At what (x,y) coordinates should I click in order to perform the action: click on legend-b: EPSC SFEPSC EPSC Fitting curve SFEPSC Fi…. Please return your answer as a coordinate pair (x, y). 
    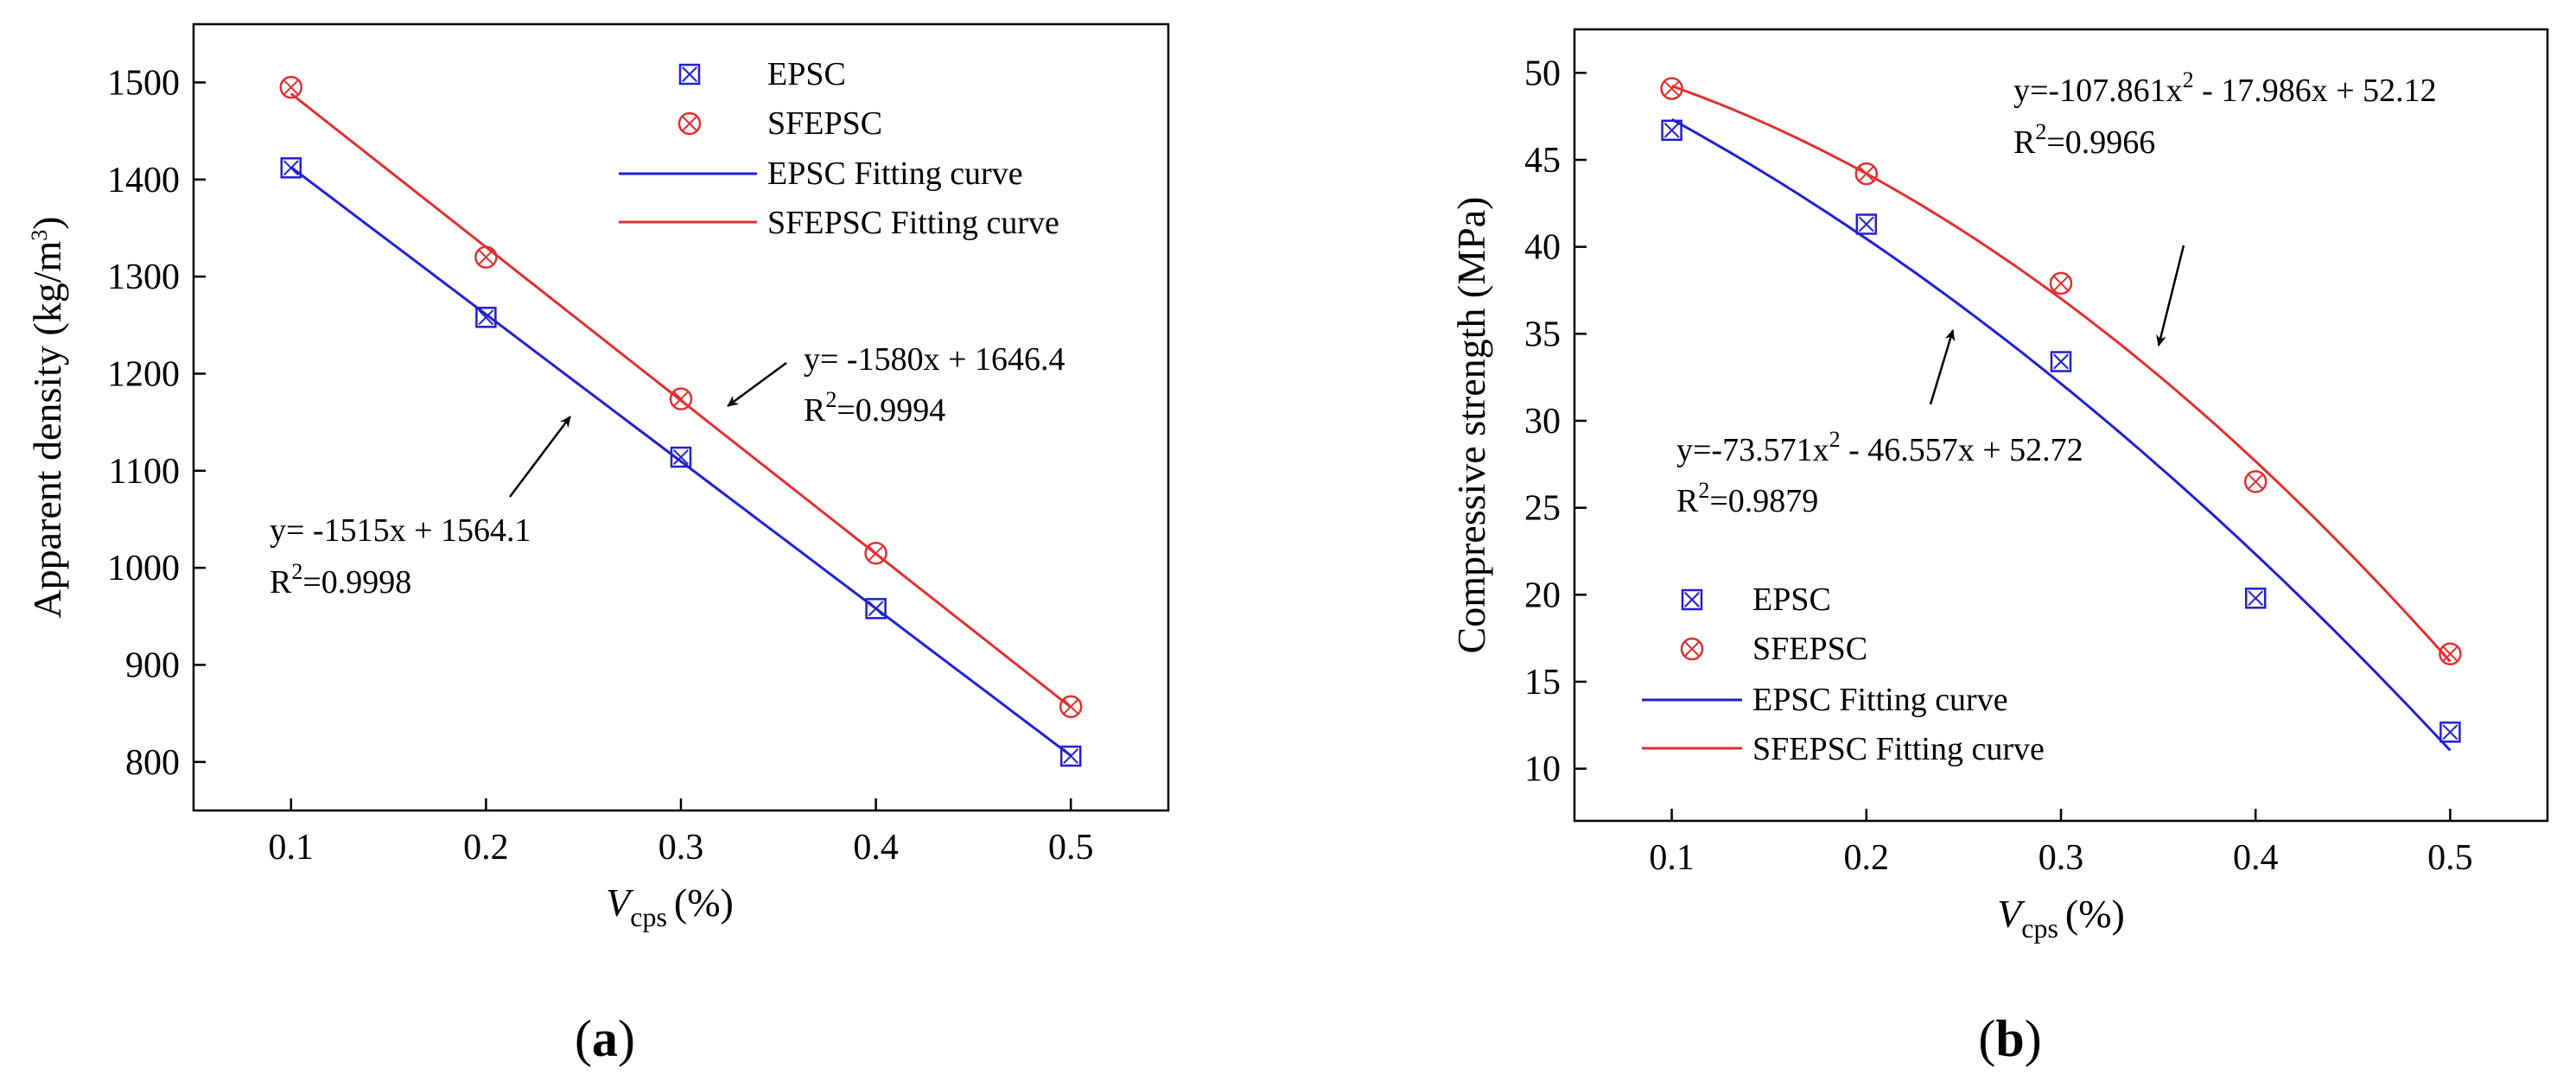
    Looking at the image, I should click on (1843, 674).